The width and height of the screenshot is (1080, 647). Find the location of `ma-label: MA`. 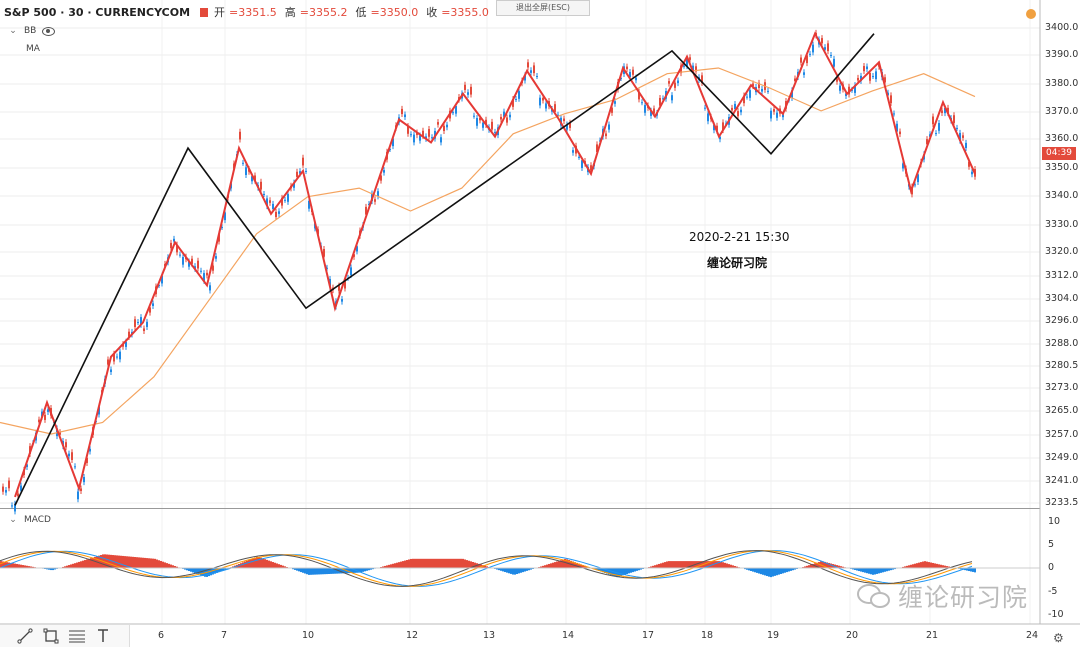

ma-label: MA is located at coordinates (33, 49).